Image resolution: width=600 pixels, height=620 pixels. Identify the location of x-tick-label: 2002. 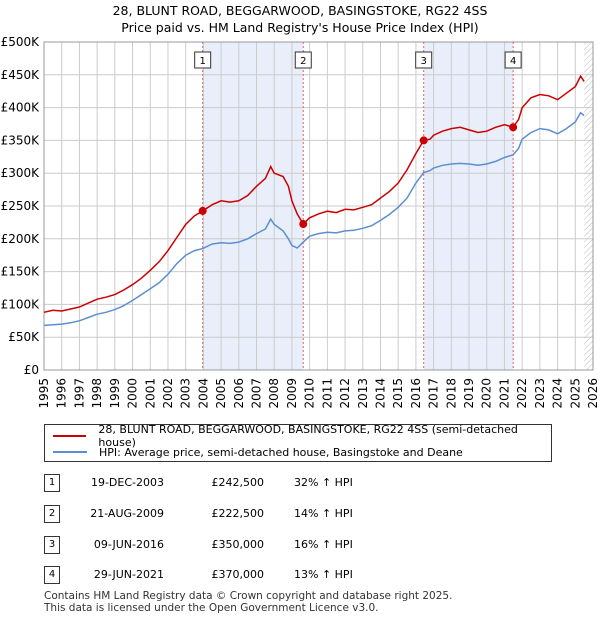
(168, 393).